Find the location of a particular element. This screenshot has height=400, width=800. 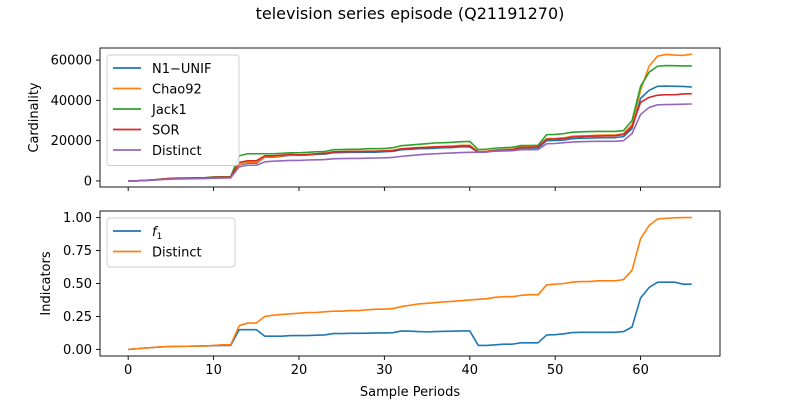

top-legend-label-2: Jack1 is located at coordinates (169, 110).